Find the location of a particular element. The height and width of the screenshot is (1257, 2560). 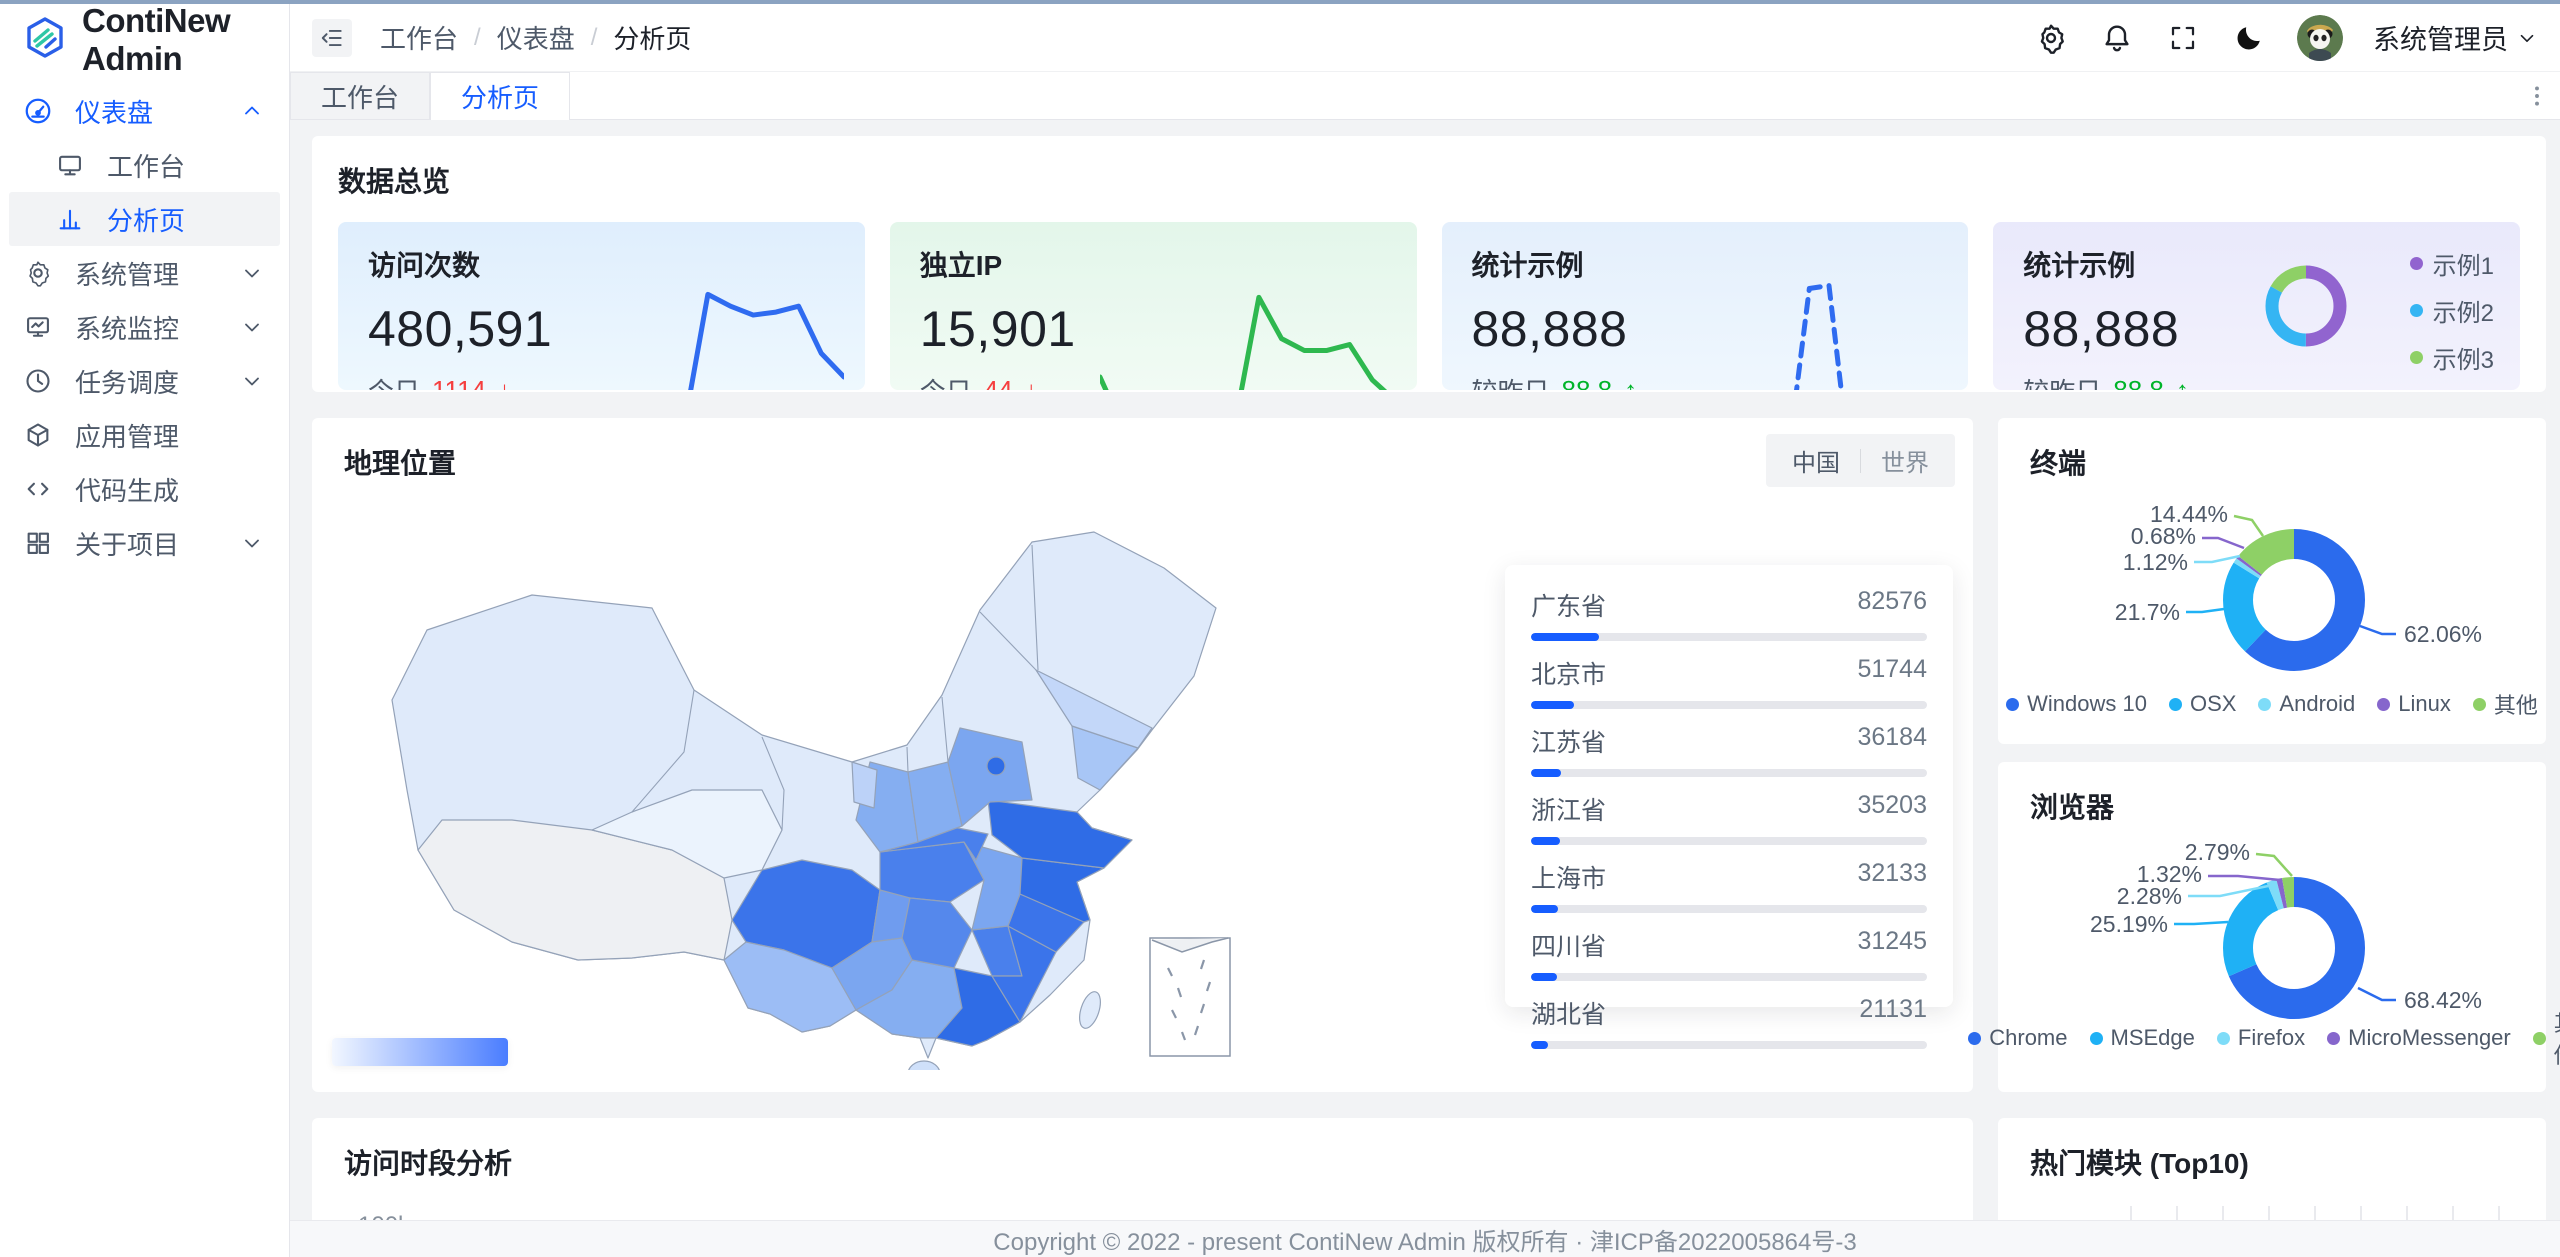

province-value: 21131 is located at coordinates (1893, 1009).